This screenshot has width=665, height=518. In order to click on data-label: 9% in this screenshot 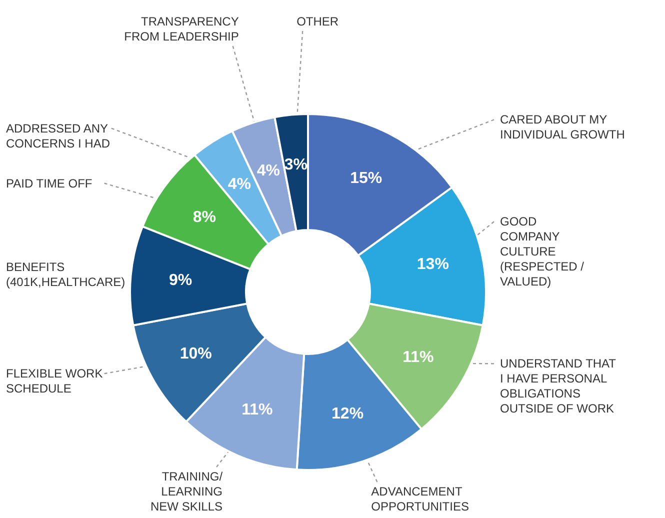, I will do `click(180, 280)`.